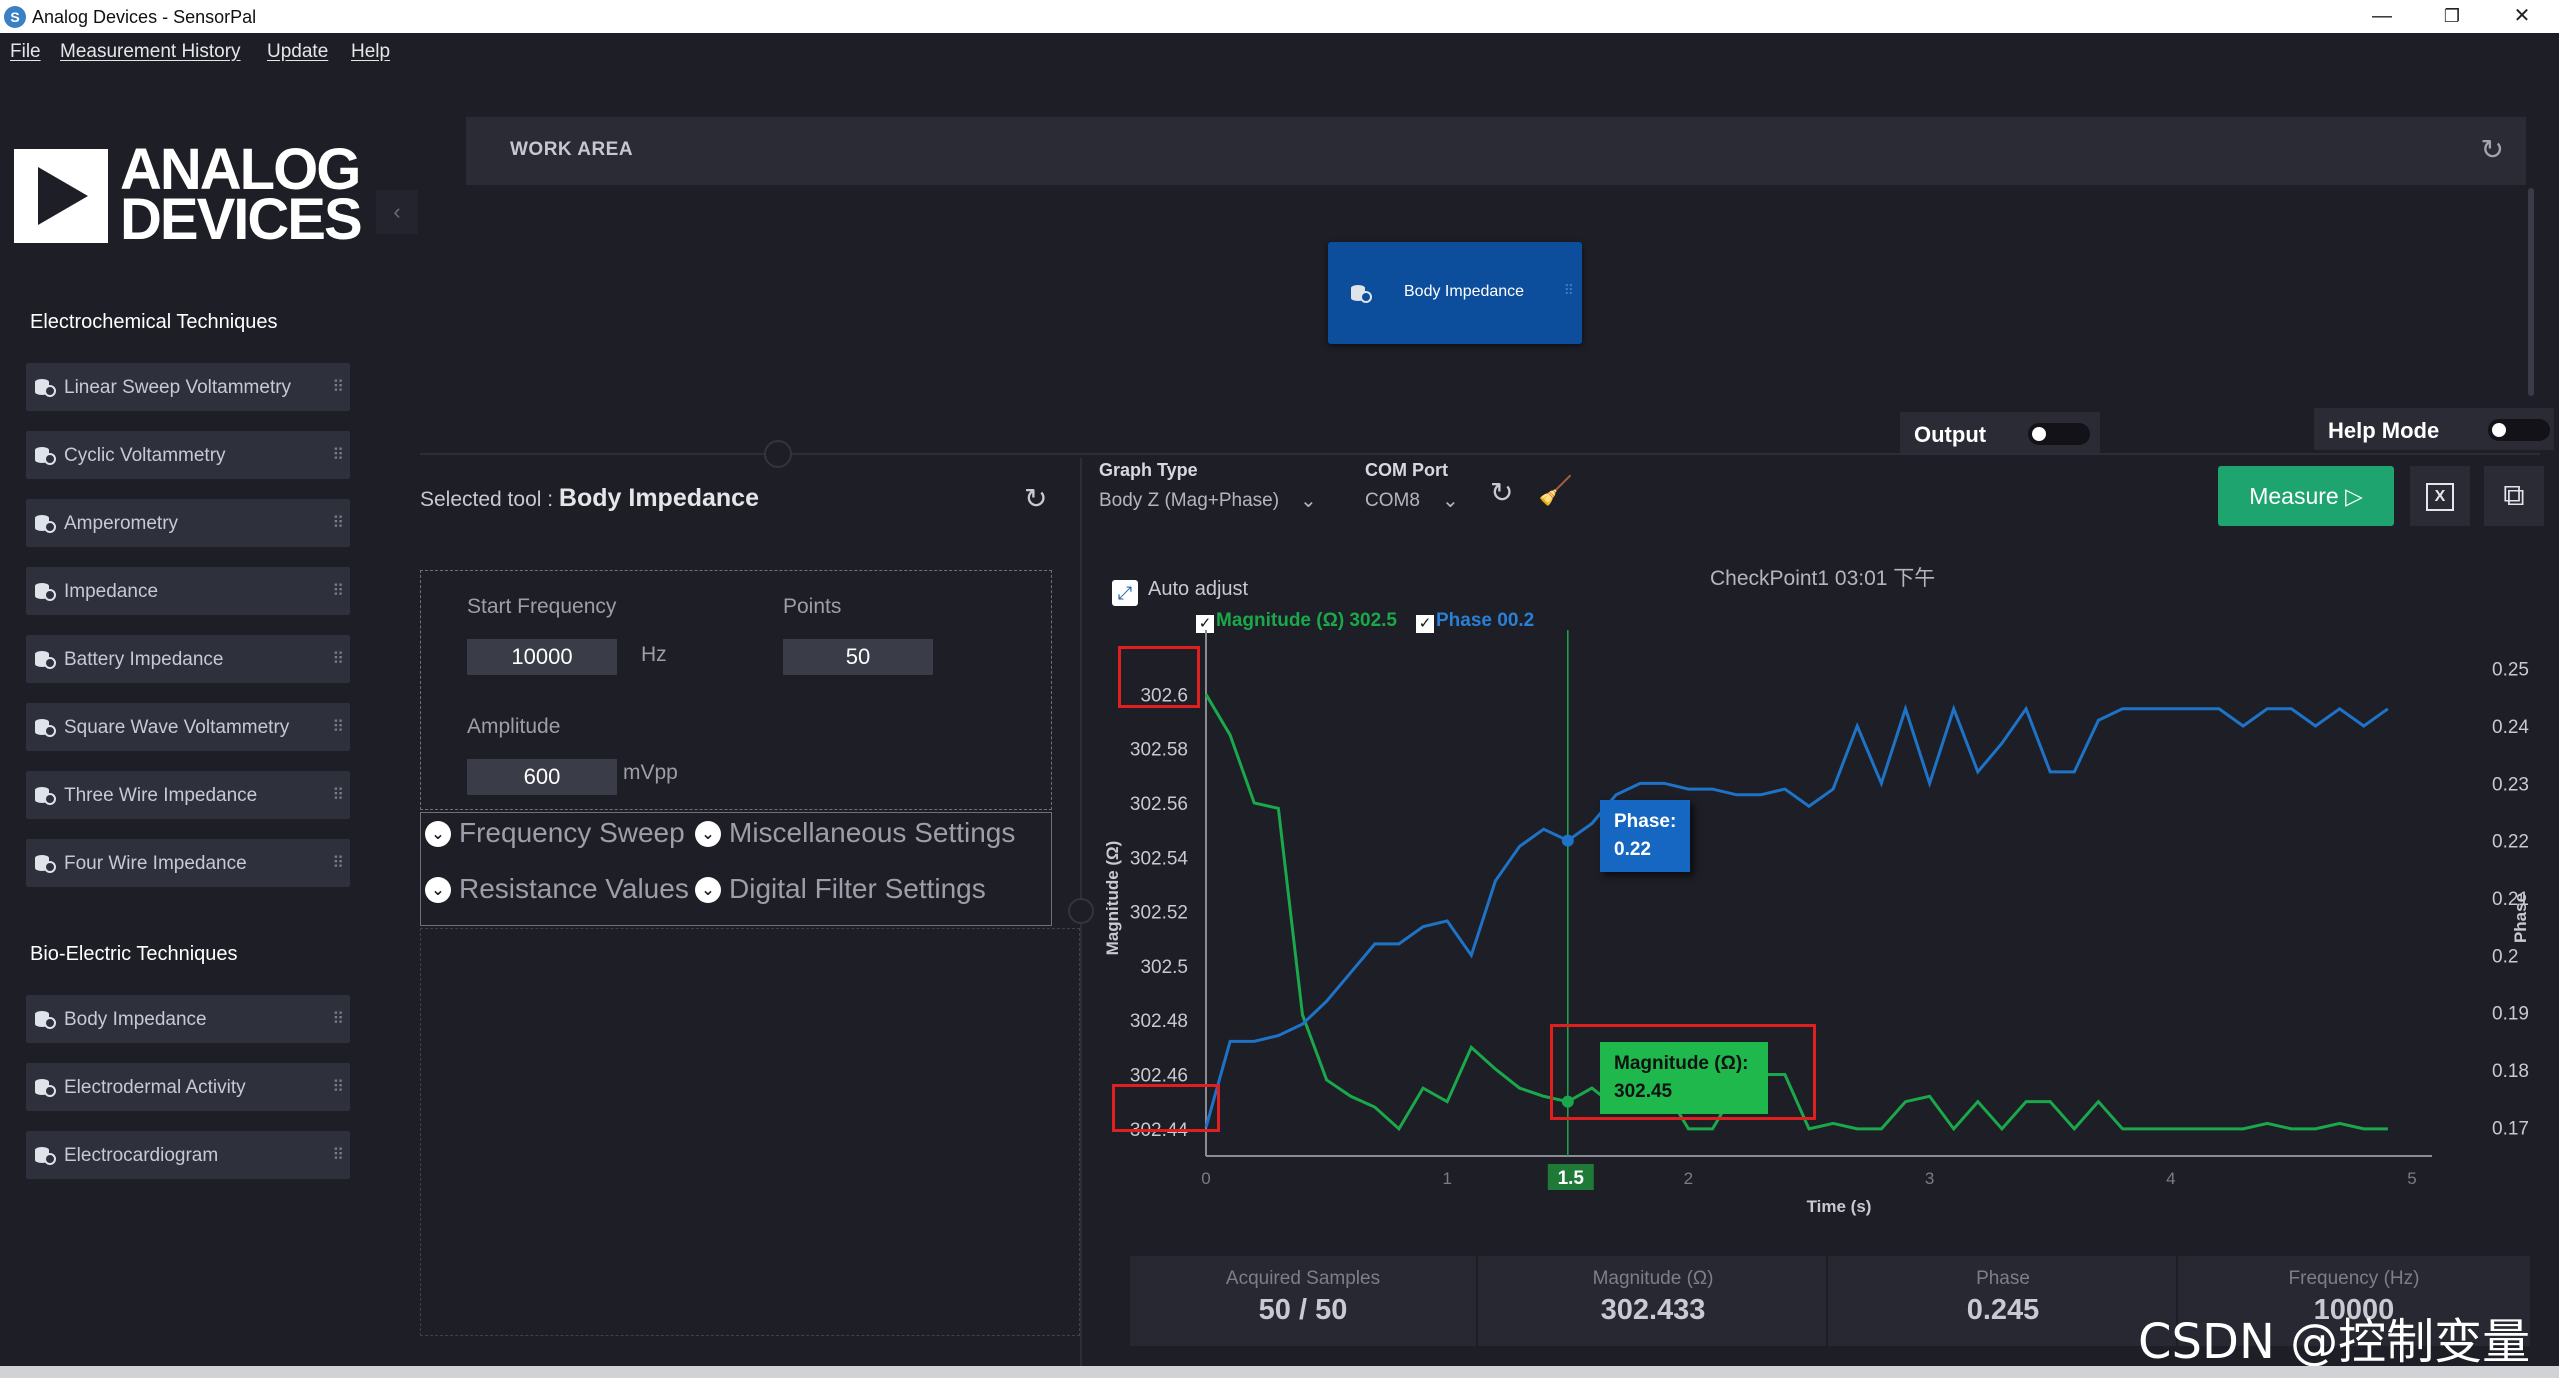  Describe the element at coordinates (1304, 1301) in the screenshot. I see `stat-acquired-samples: Acquired Samples 50 / 50` at that location.